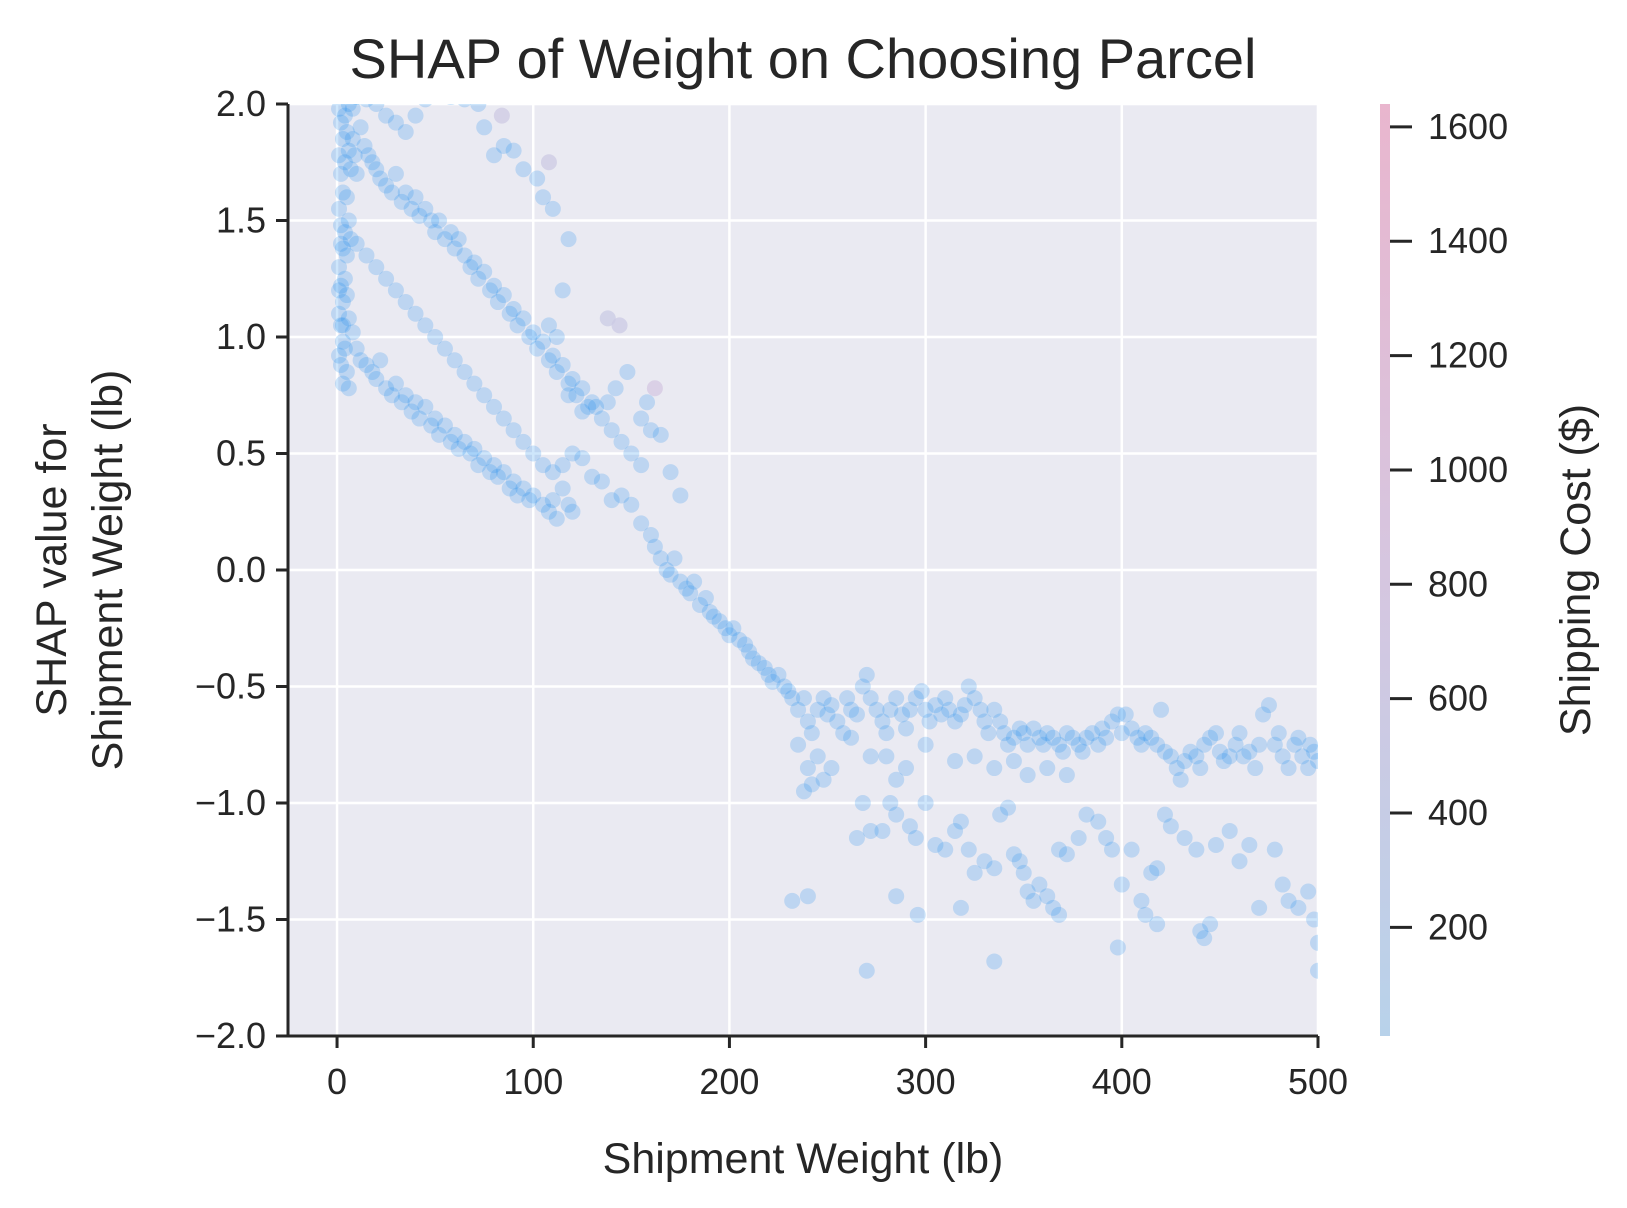 This screenshot has width=1627, height=1208. What do you see at coordinates (837, 1069) in the screenshot?
I see `x-axis-ticks: 0 100 200 300 400 500` at bounding box center [837, 1069].